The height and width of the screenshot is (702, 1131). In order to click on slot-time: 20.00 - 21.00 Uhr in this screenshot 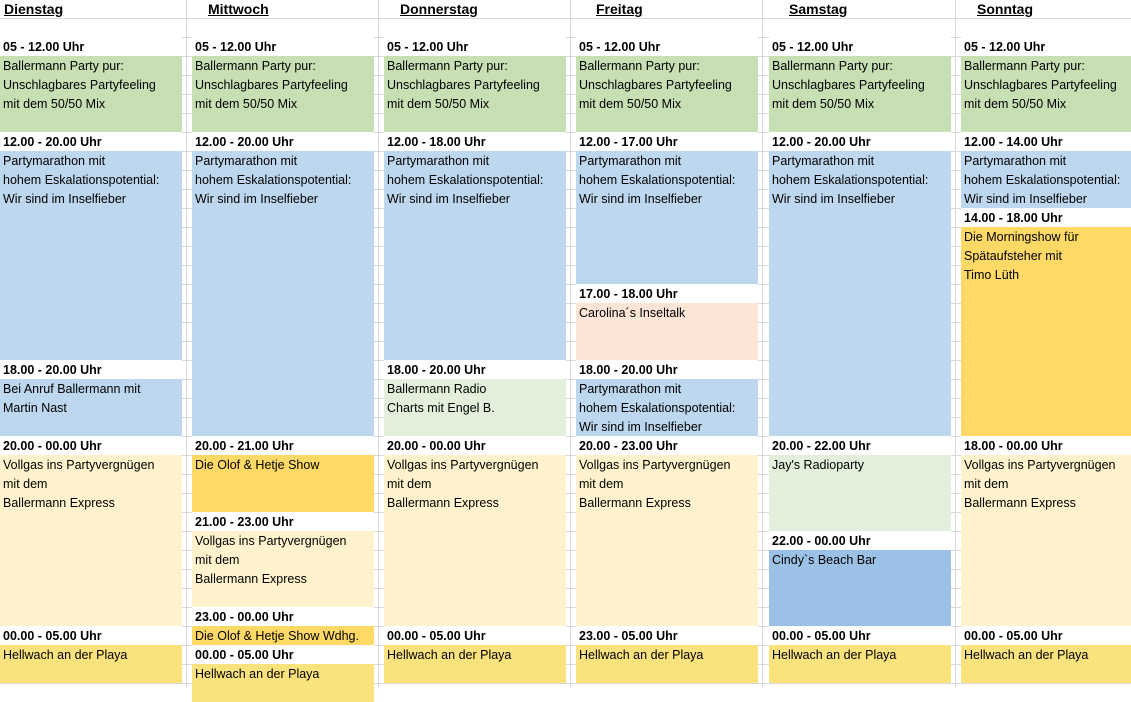, I will do `click(283, 445)`.